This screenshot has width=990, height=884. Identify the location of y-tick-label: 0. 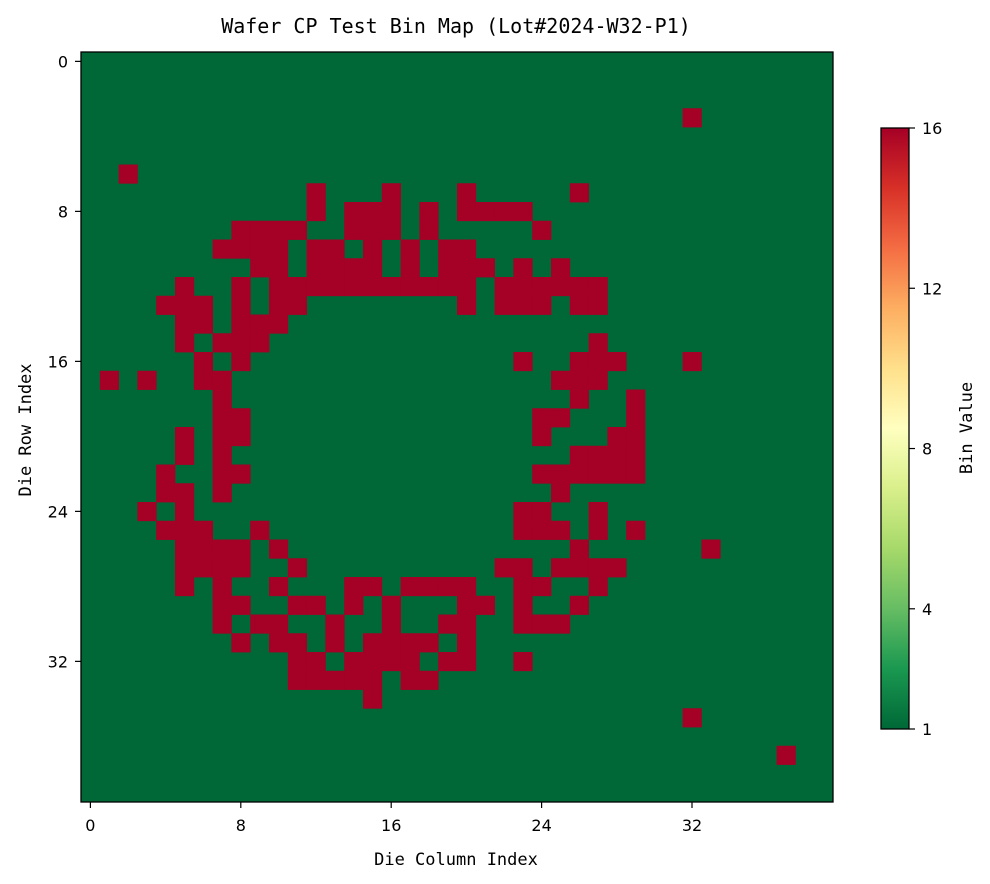
(63, 61).